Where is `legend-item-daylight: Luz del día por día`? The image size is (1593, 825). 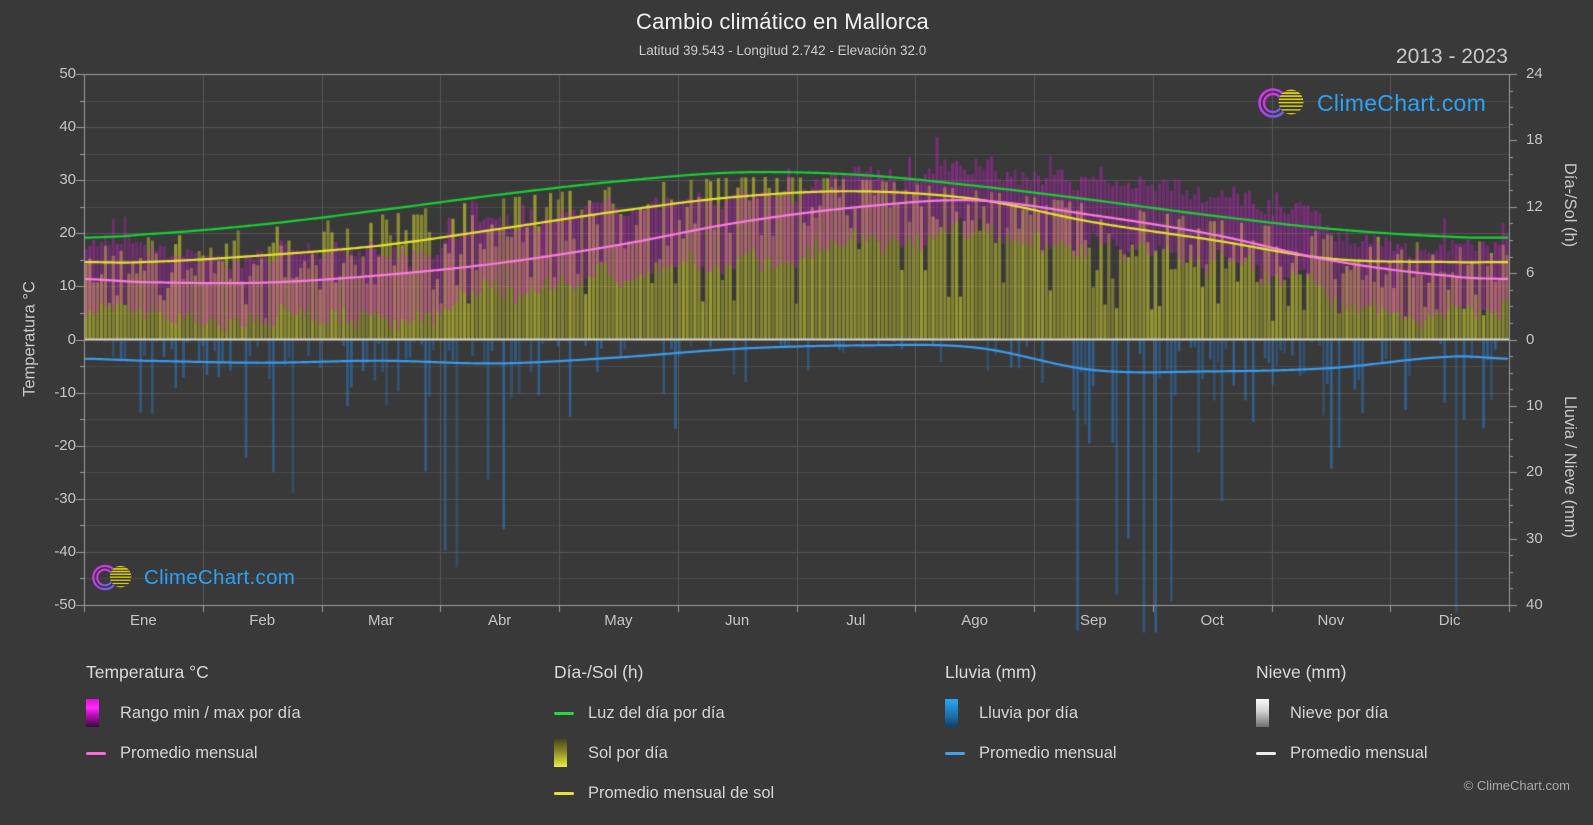 legend-item-daylight: Luz del día por día is located at coordinates (664, 713).